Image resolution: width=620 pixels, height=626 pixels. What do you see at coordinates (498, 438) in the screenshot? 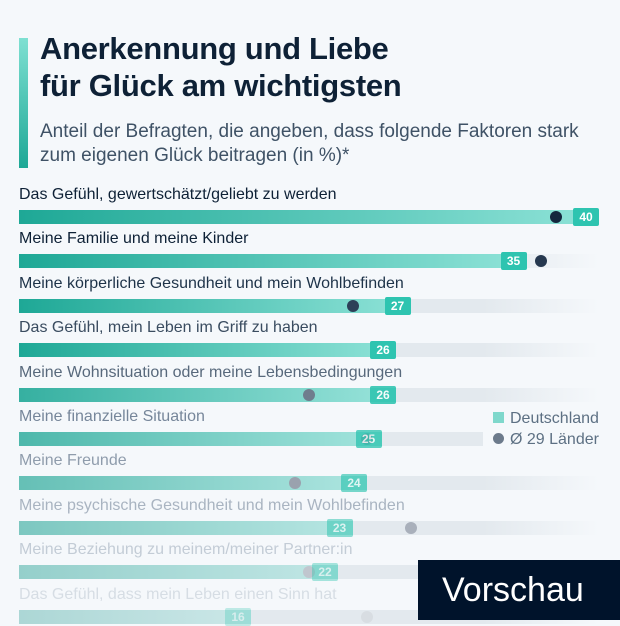
I see `legend-dot-icon` at bounding box center [498, 438].